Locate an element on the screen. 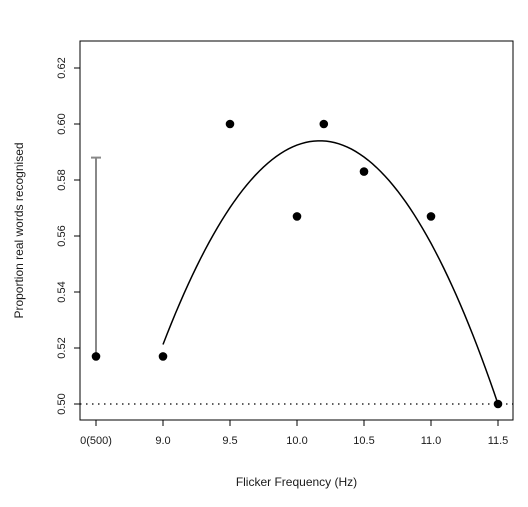  y-tick-label: 0.54 is located at coordinates (62, 291).